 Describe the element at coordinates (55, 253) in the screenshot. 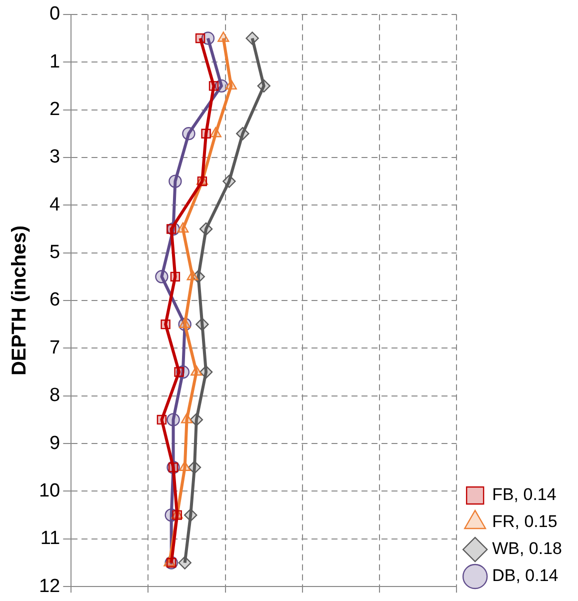

I see `y-tick-label: 5` at that location.